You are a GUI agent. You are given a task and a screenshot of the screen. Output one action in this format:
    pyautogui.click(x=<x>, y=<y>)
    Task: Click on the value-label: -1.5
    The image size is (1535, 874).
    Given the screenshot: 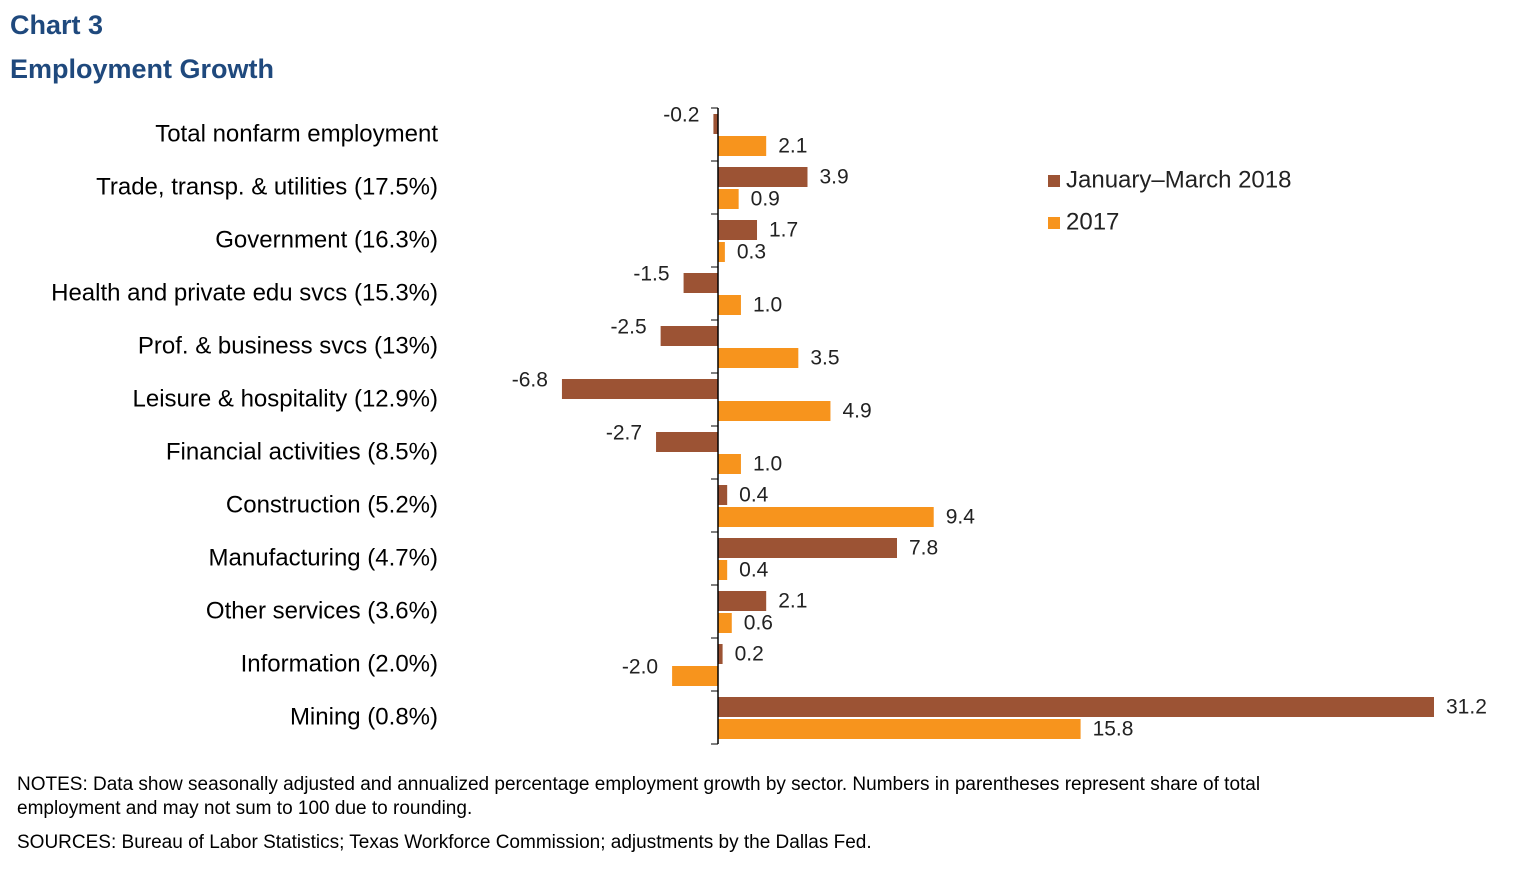 What is the action you would take?
    pyautogui.click(x=651, y=274)
    